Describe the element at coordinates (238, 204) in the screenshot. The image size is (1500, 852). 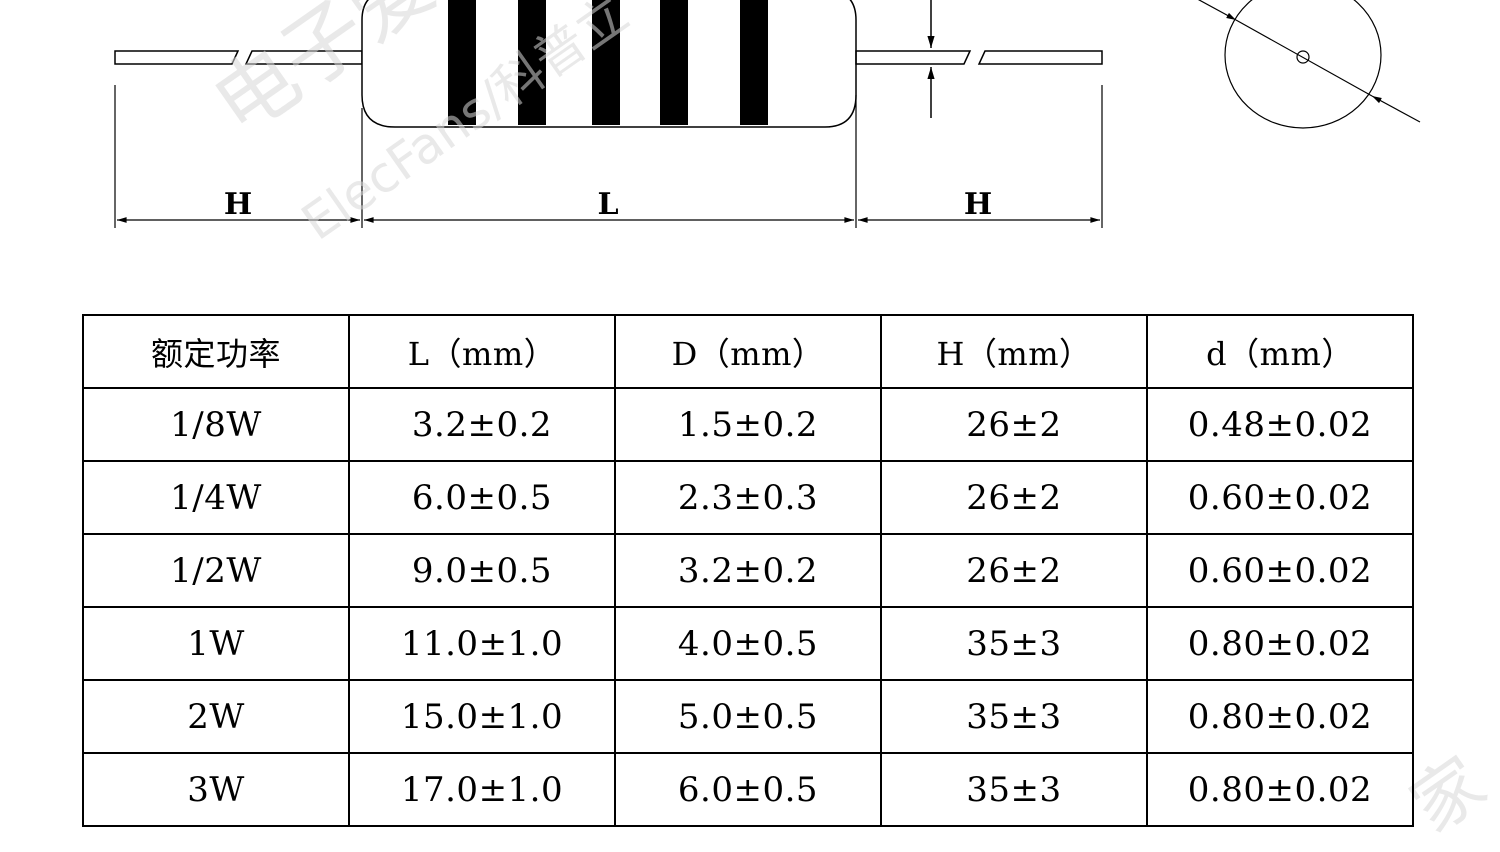
I see `label-h-left: H` at that location.